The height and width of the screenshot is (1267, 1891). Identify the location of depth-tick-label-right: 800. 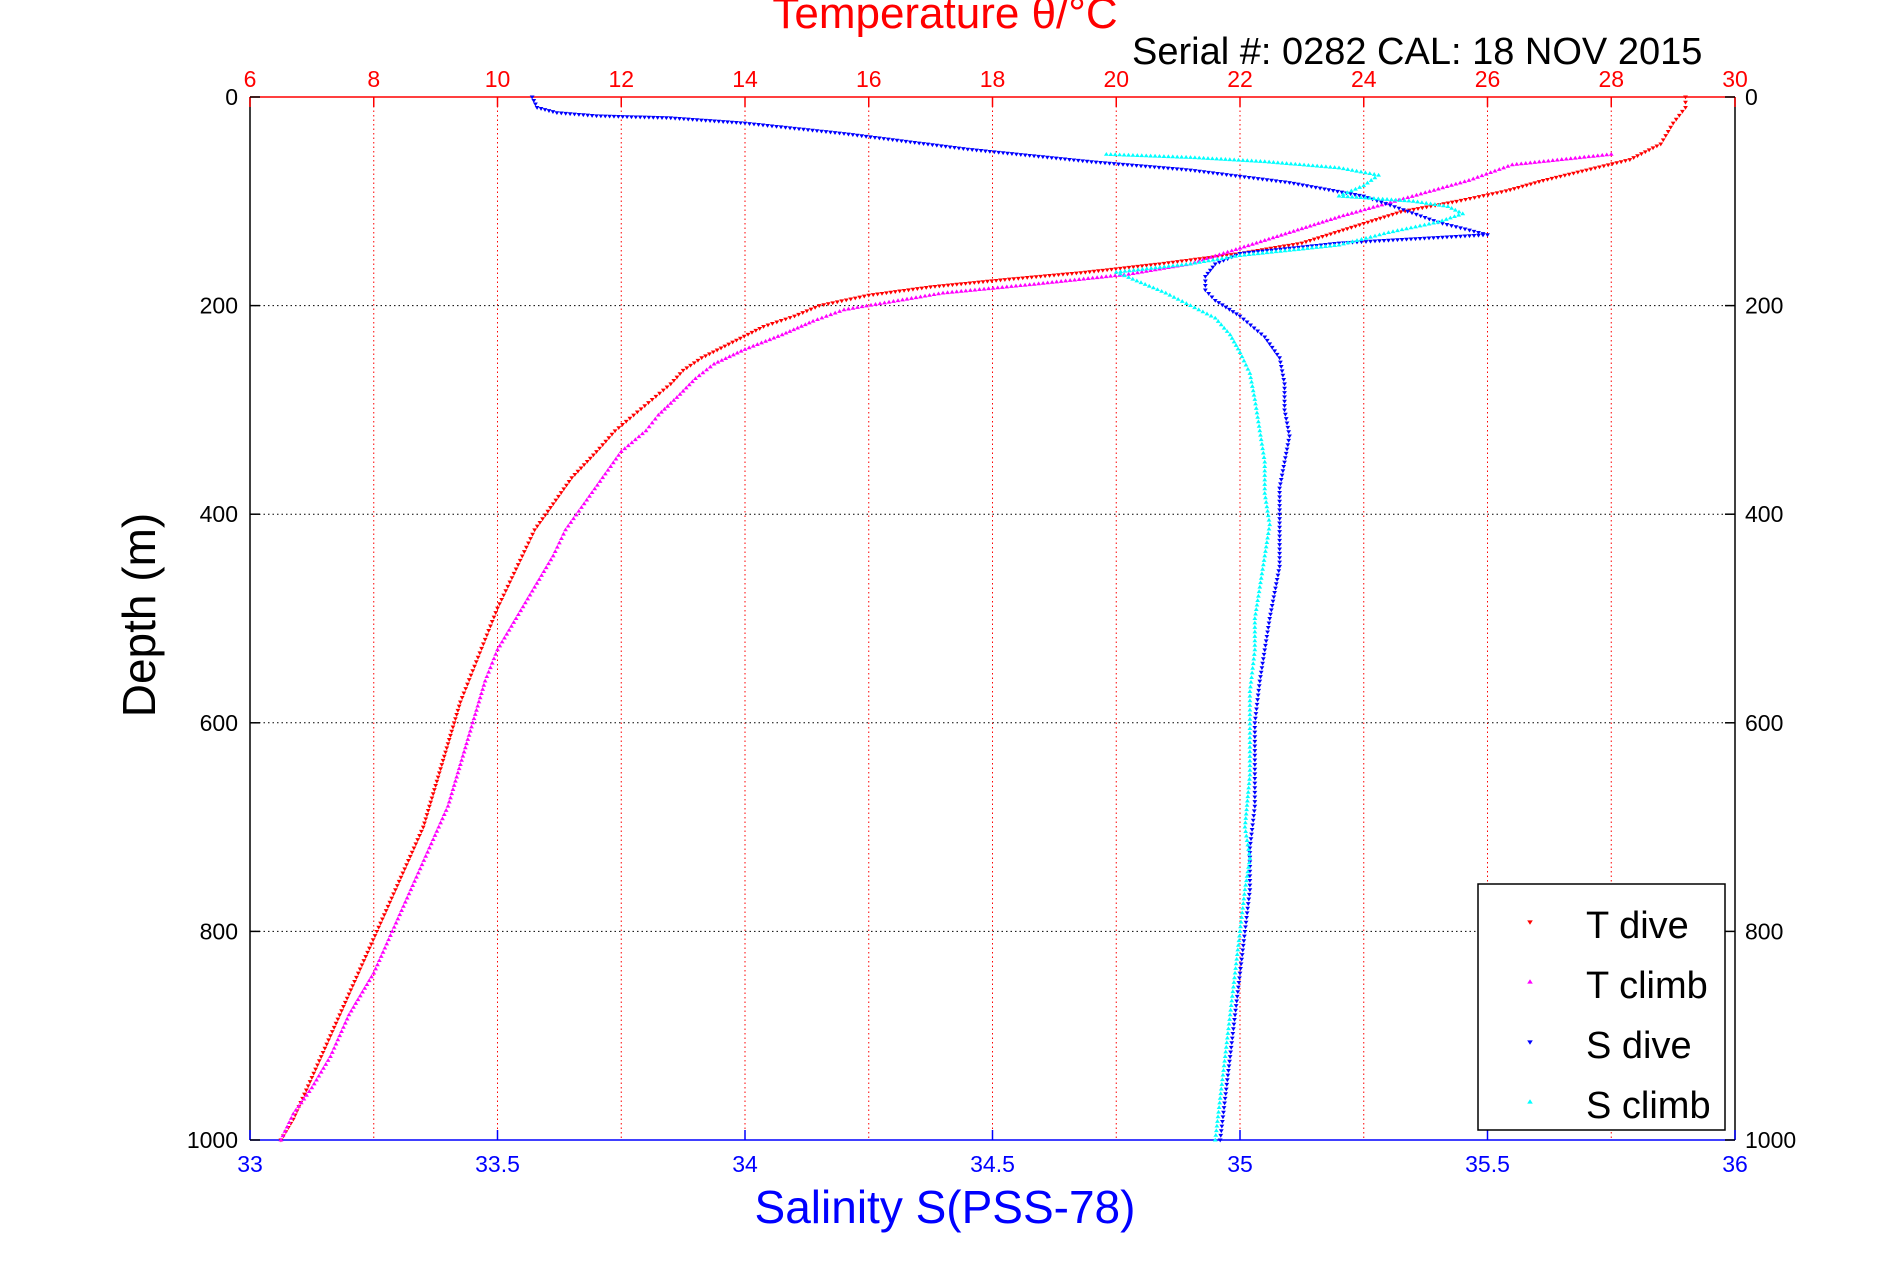
(1764, 931).